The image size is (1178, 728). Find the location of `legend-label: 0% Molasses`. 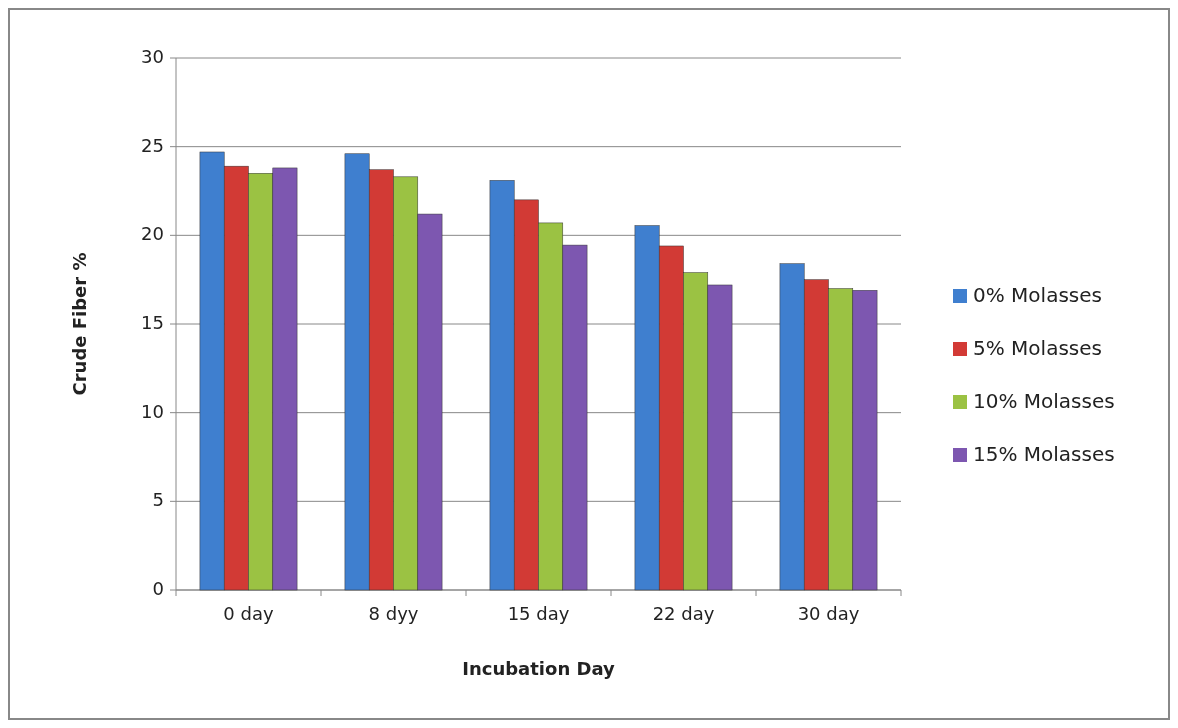

legend-label: 0% Molasses is located at coordinates (1037, 294).